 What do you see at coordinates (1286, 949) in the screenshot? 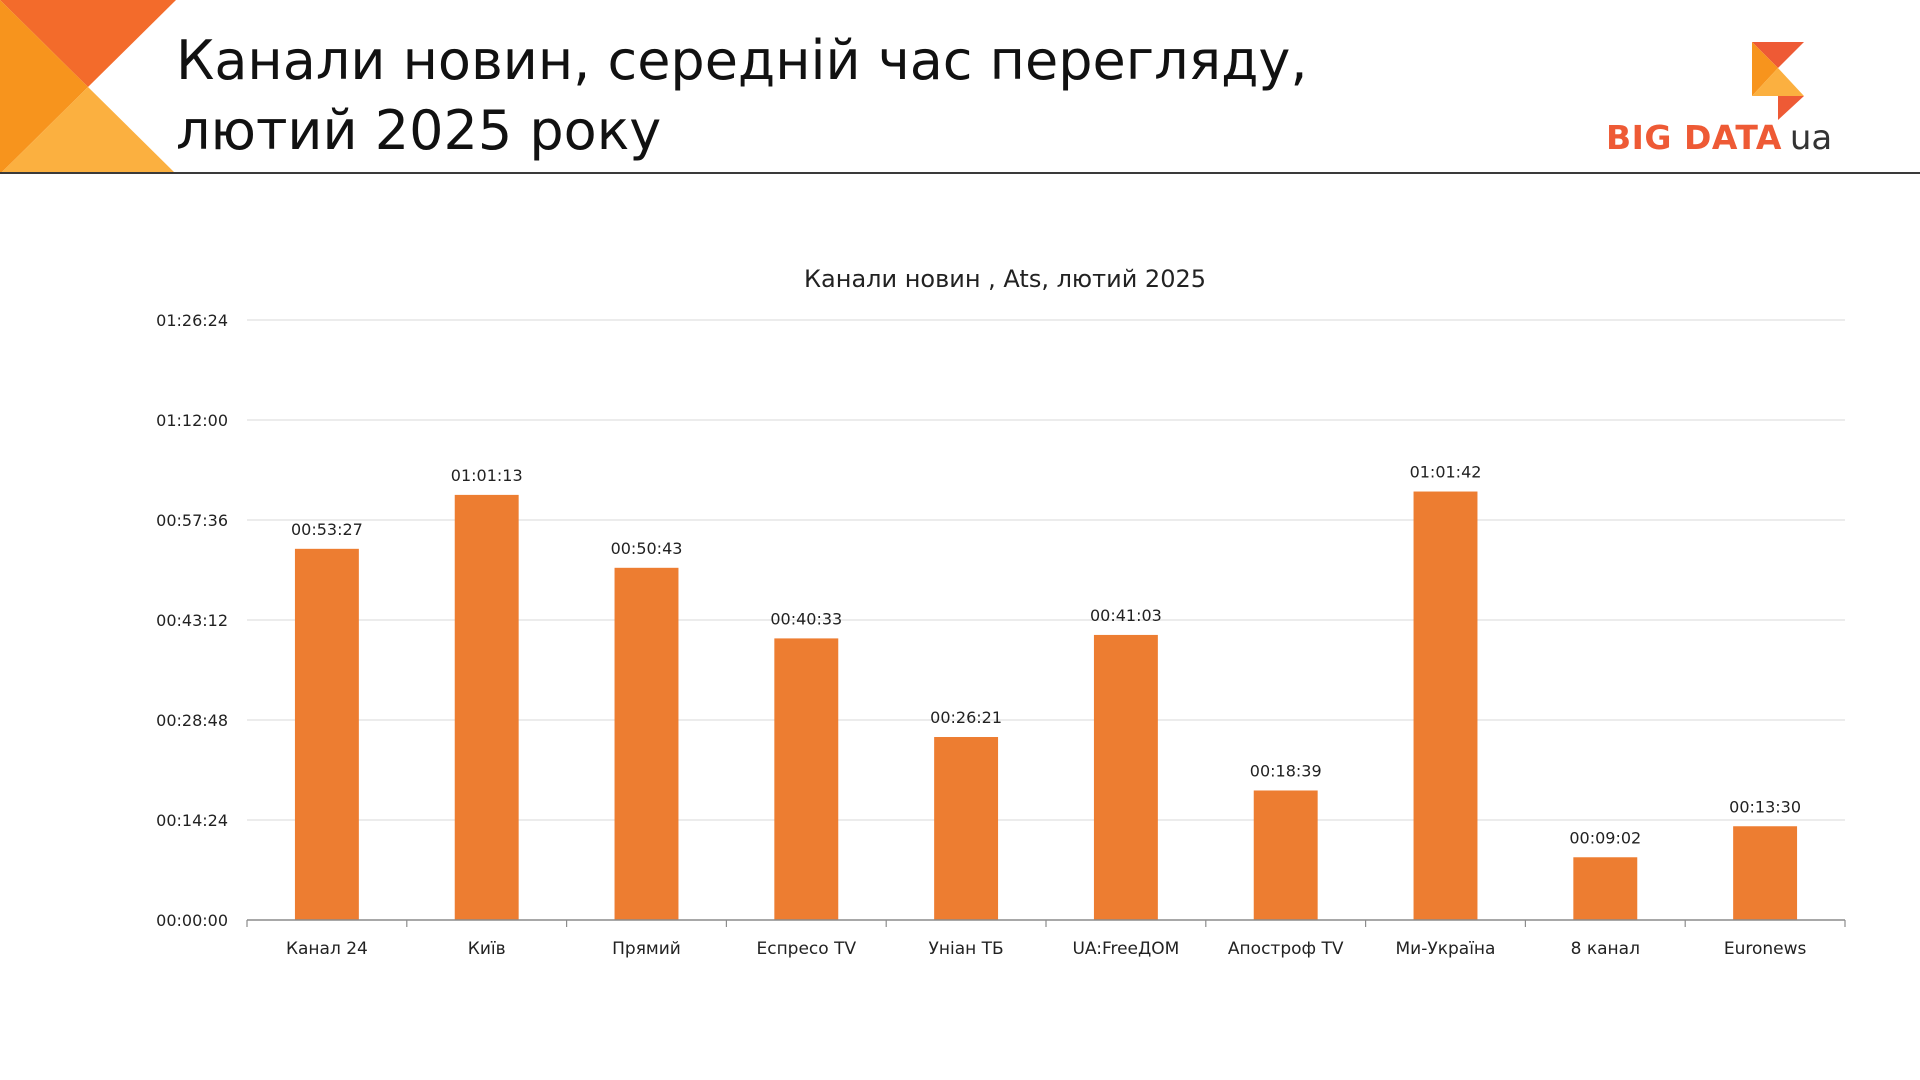
I see `x-tick-label: Апостроф TV` at bounding box center [1286, 949].